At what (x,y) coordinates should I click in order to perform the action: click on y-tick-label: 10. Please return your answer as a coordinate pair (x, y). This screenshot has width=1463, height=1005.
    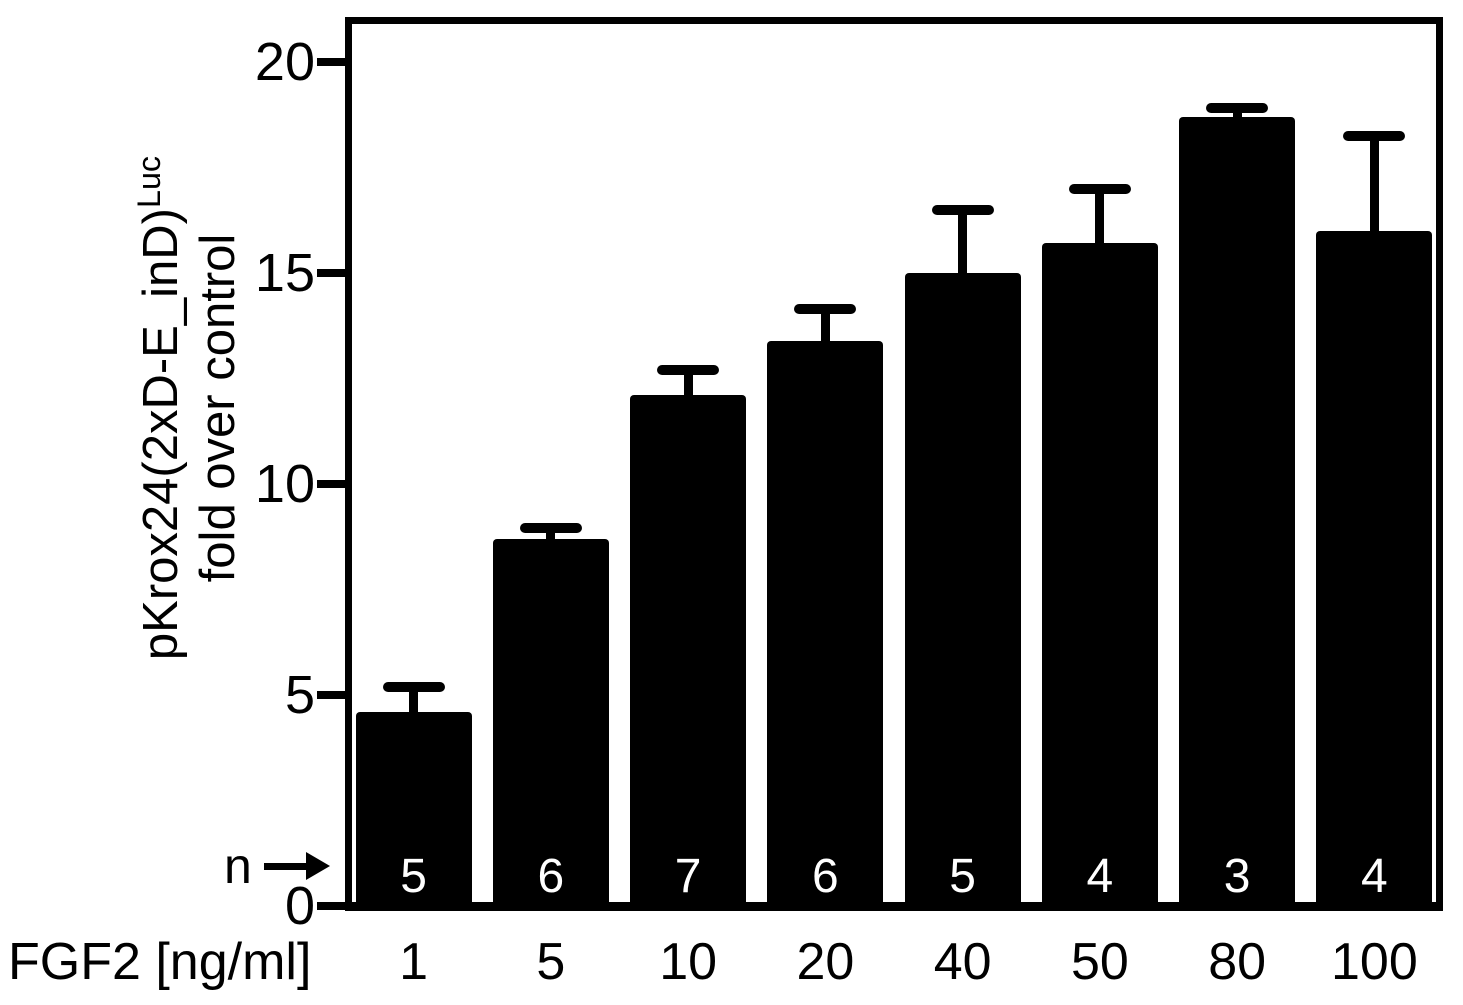
    Looking at the image, I should click on (284, 484).